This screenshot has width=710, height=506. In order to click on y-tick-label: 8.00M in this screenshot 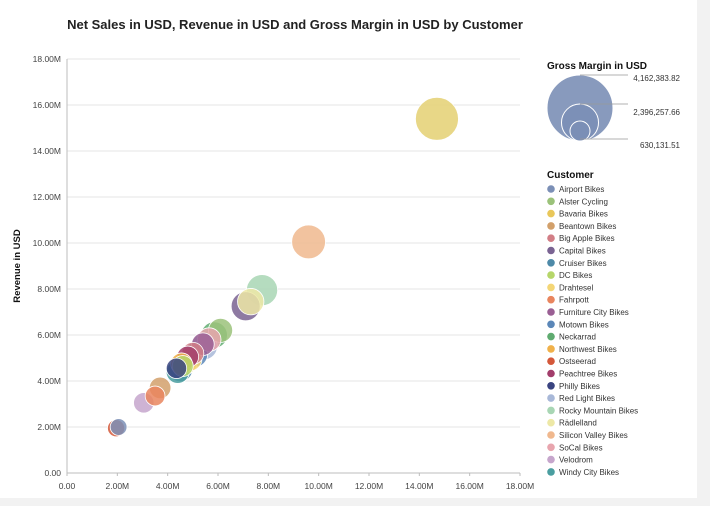, I will do `click(49, 289)`.